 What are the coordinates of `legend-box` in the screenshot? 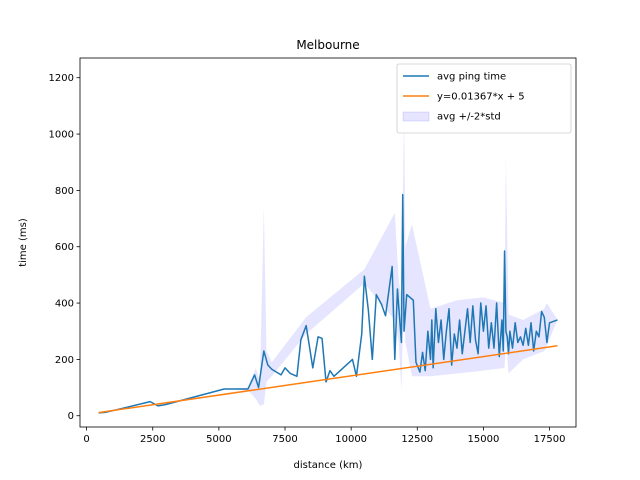 It's located at (484, 98).